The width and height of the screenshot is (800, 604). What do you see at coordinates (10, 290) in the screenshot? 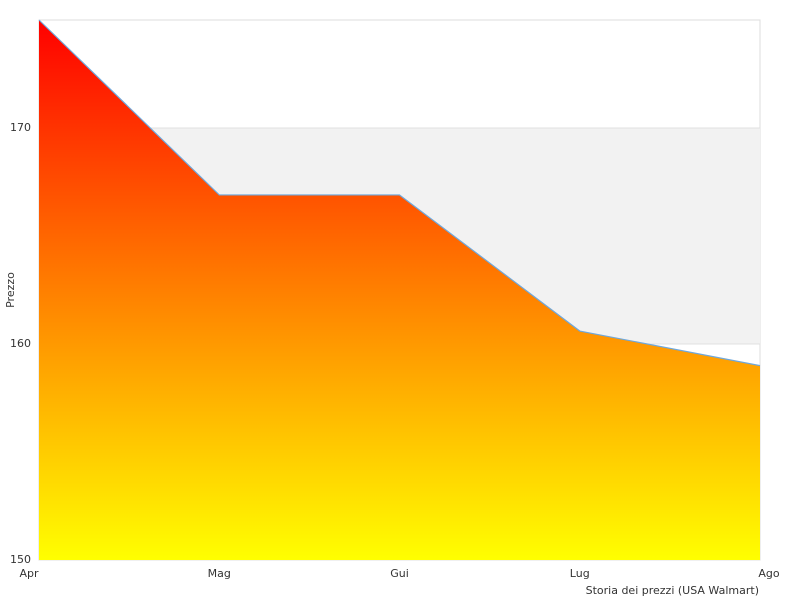
I see `y-axis-title: Prezzo` at bounding box center [10, 290].